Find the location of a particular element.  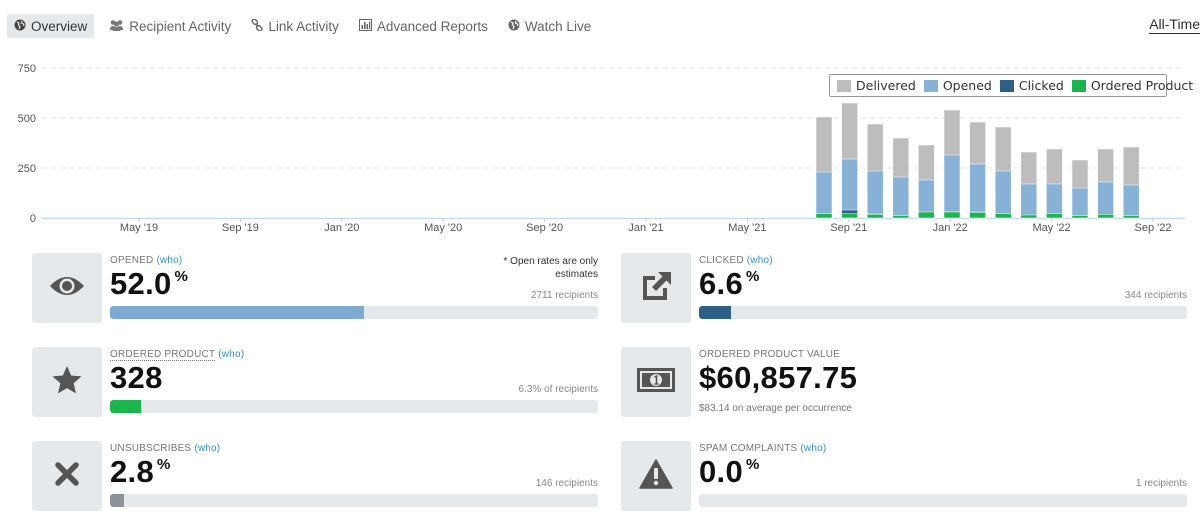

stat-average: $83.14 on average per occurrence is located at coordinates (775, 408).